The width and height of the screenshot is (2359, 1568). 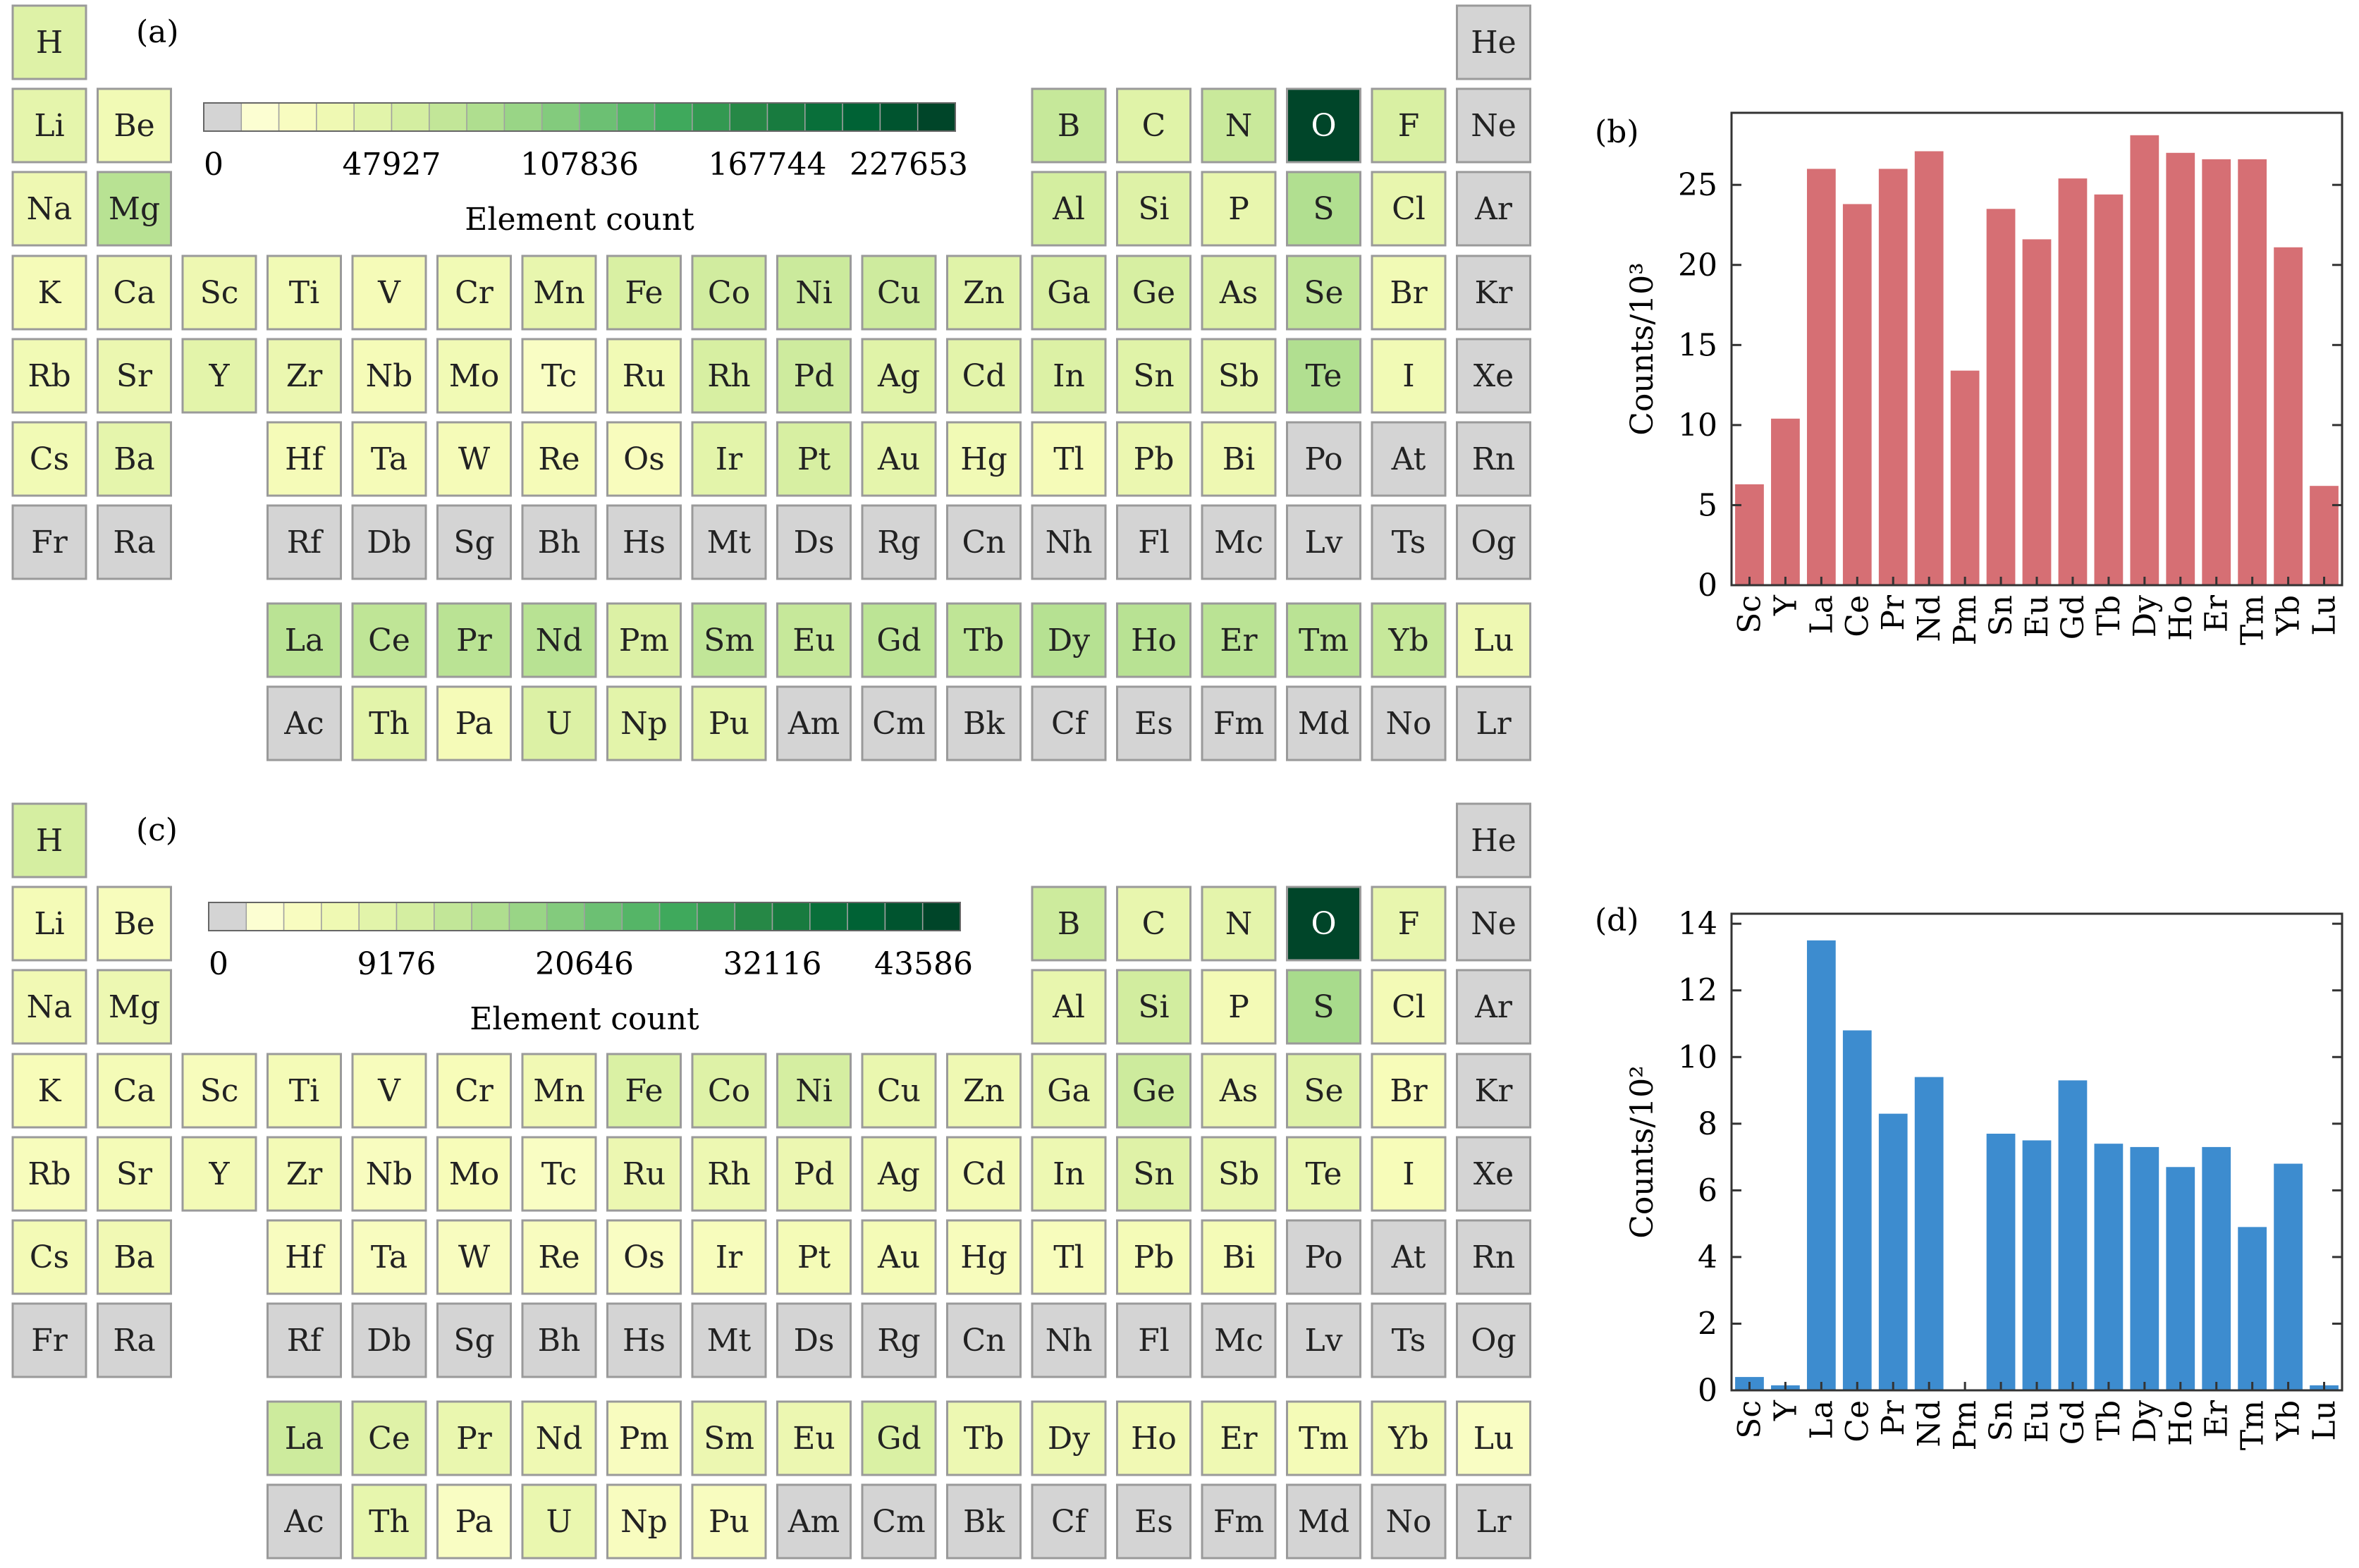 What do you see at coordinates (559, 723) in the screenshot?
I see `element-cell-u: U` at bounding box center [559, 723].